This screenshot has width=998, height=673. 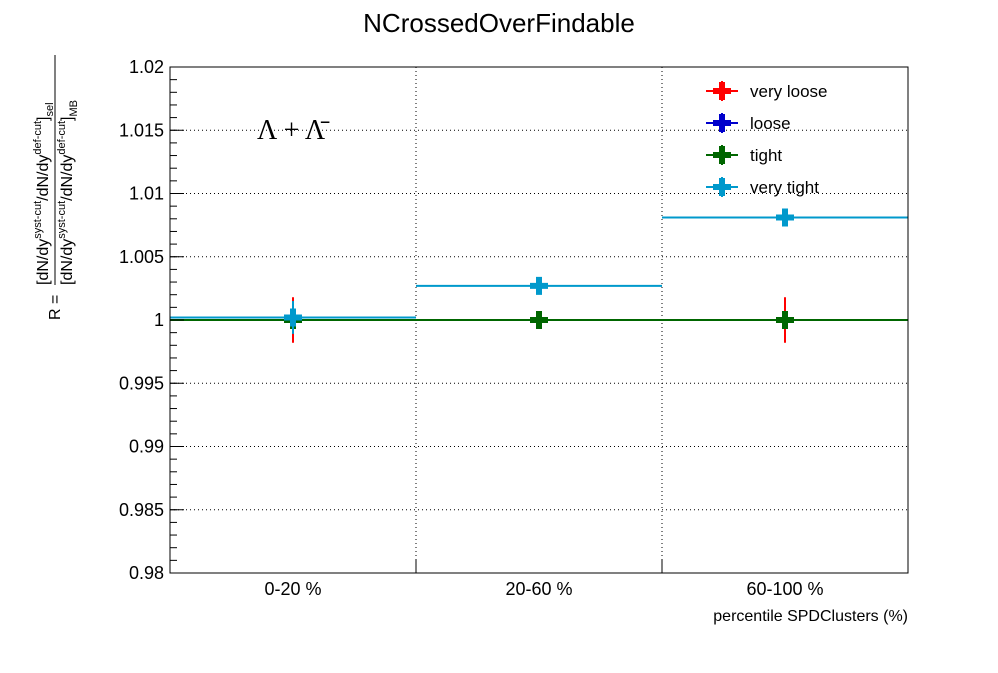 I want to click on chart-title: NCrossedOverFindable, so click(x=499, y=23).